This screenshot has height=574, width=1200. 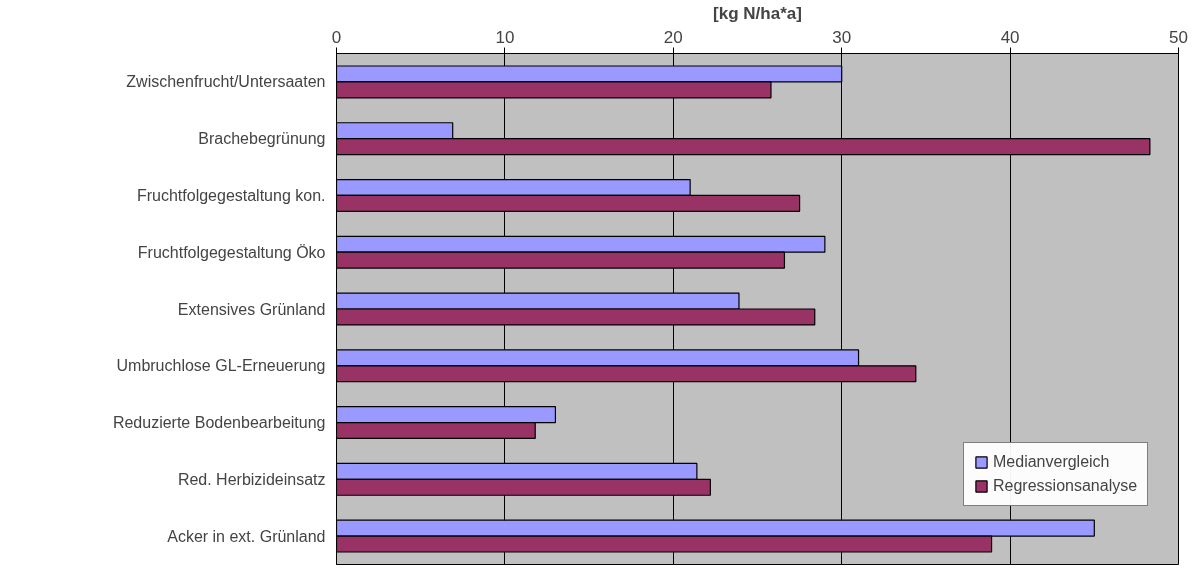 What do you see at coordinates (246, 536) in the screenshot?
I see `y-tick-label: Acker in ext. Grünland` at bounding box center [246, 536].